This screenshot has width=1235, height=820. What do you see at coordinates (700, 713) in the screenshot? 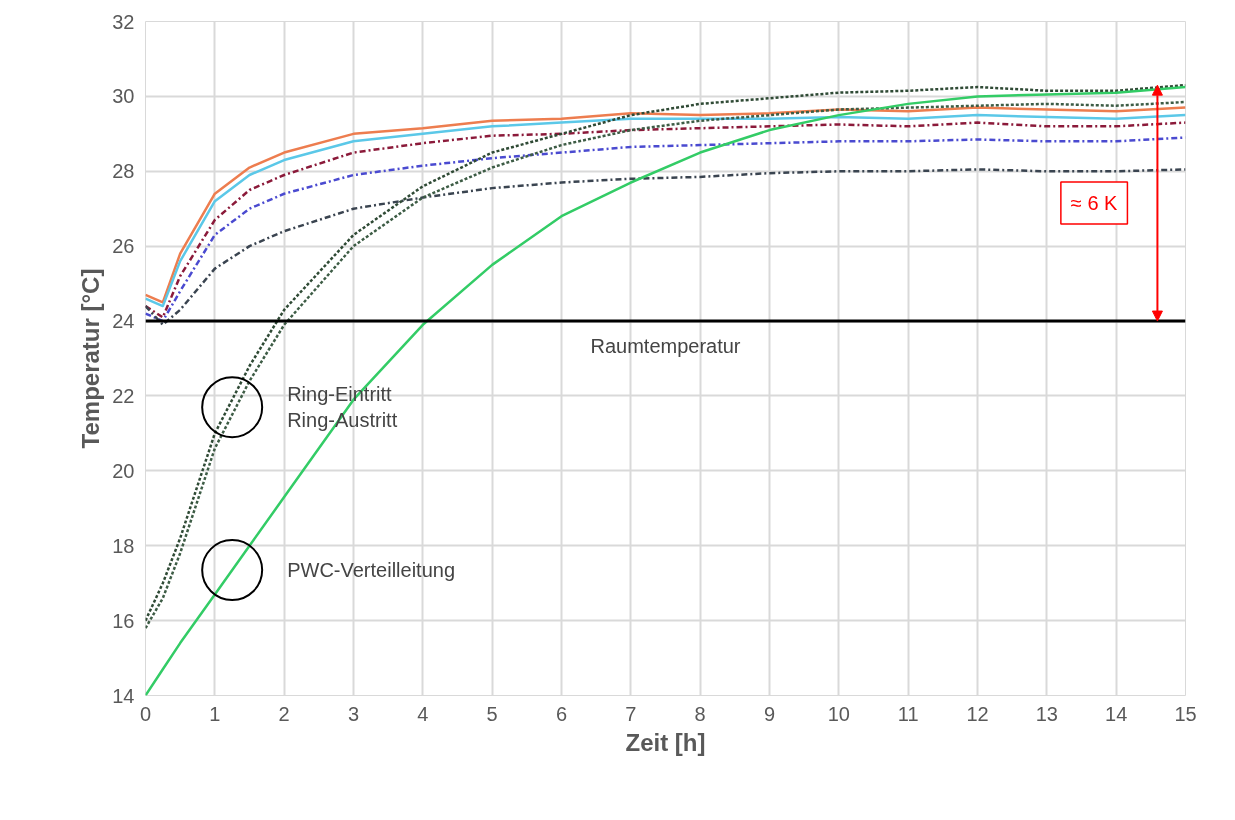
I see `x-tick-label: 8` at bounding box center [700, 713].